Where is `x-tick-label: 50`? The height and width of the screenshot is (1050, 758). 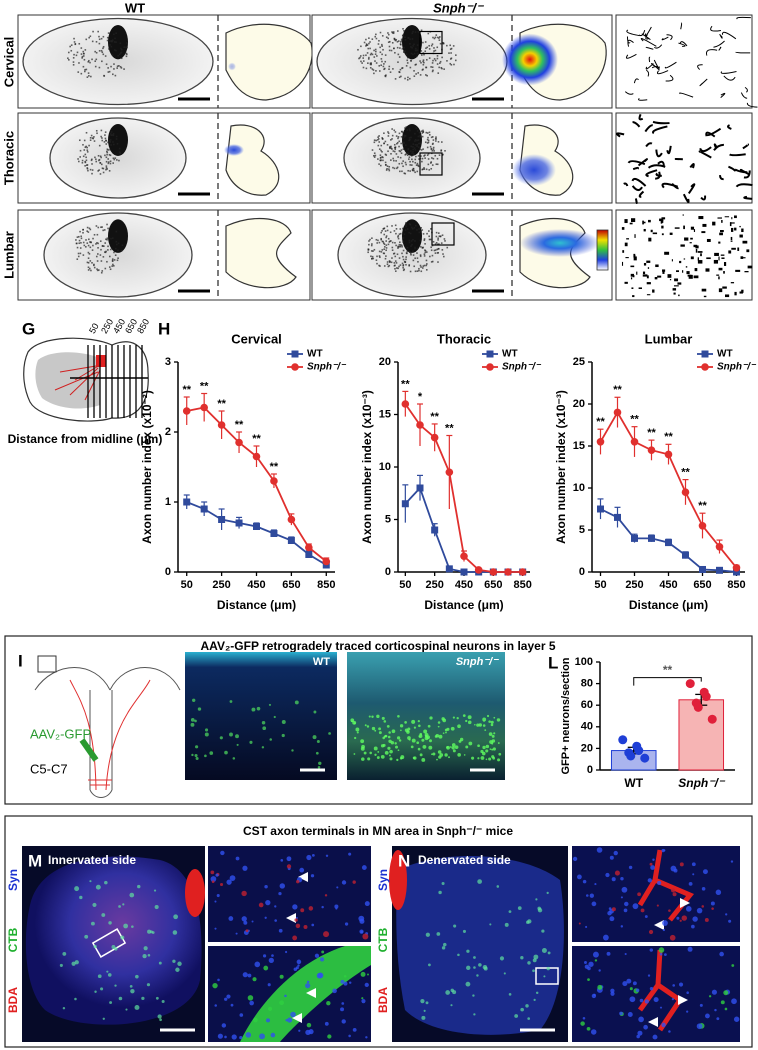 x-tick-label: 50 is located at coordinates (187, 585).